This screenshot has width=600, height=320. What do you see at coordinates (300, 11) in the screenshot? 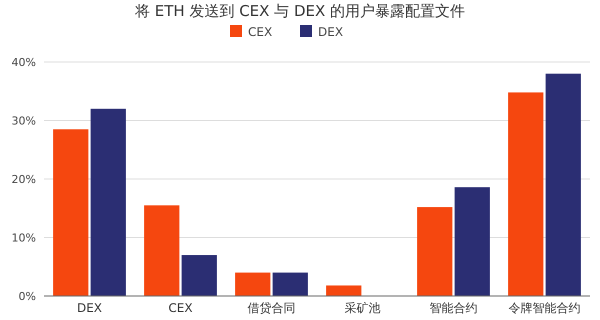
I see `chart-title: 将 ETH 发送到 CEX 与 DEX 的用户暴露配置文件` at bounding box center [300, 11].